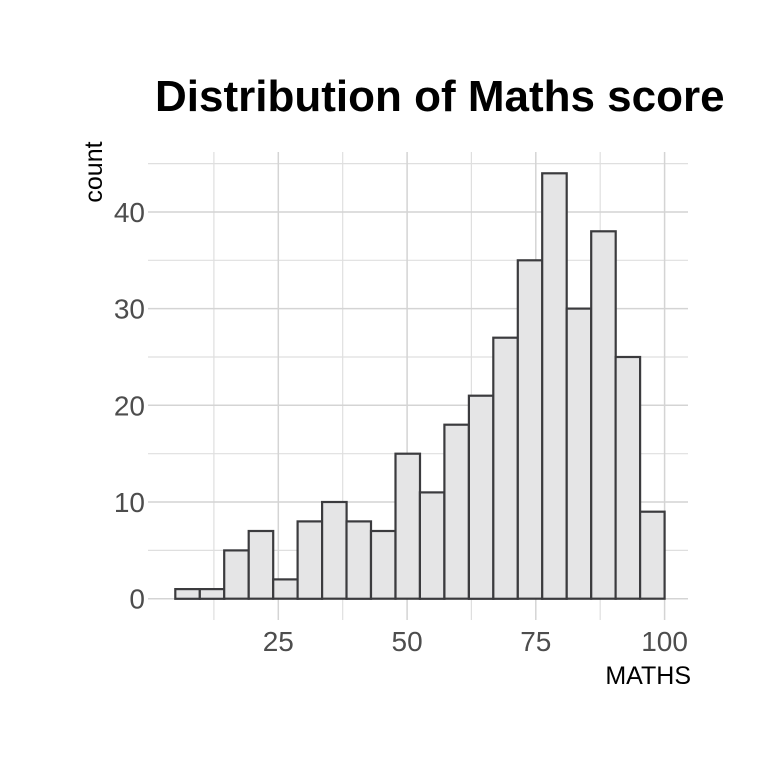 The height and width of the screenshot is (768, 768). Describe the element at coordinates (648, 676) in the screenshot. I see `x-axis-title: MATHS` at that location.